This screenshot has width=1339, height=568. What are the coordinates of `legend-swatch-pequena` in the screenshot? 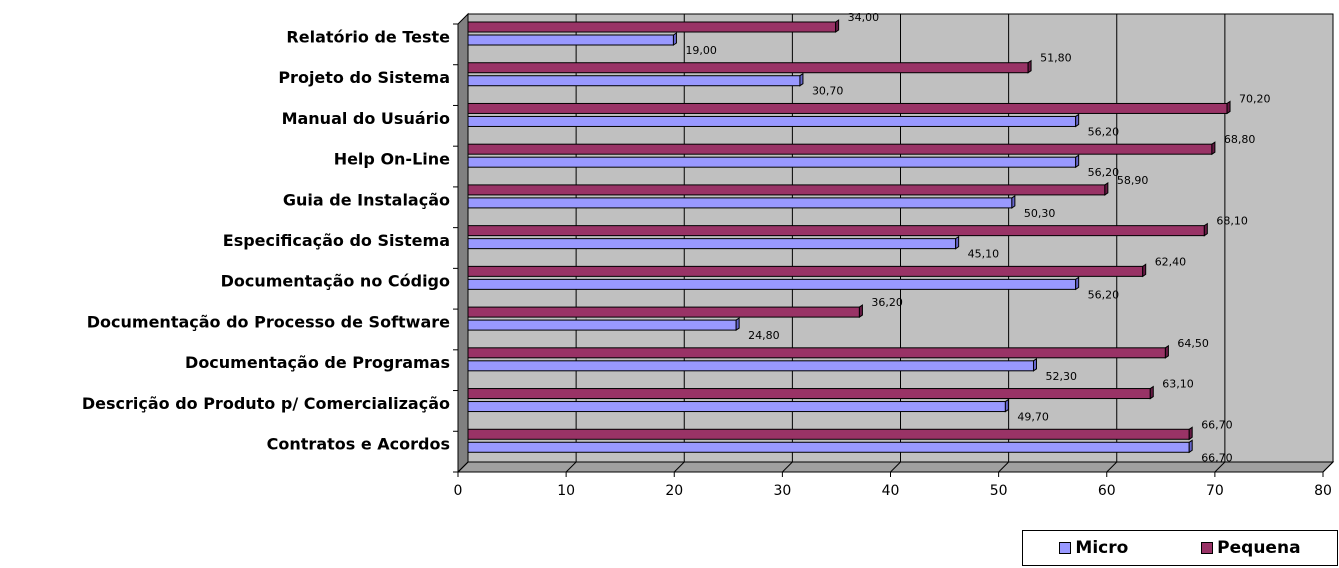 It's located at (1207, 548).